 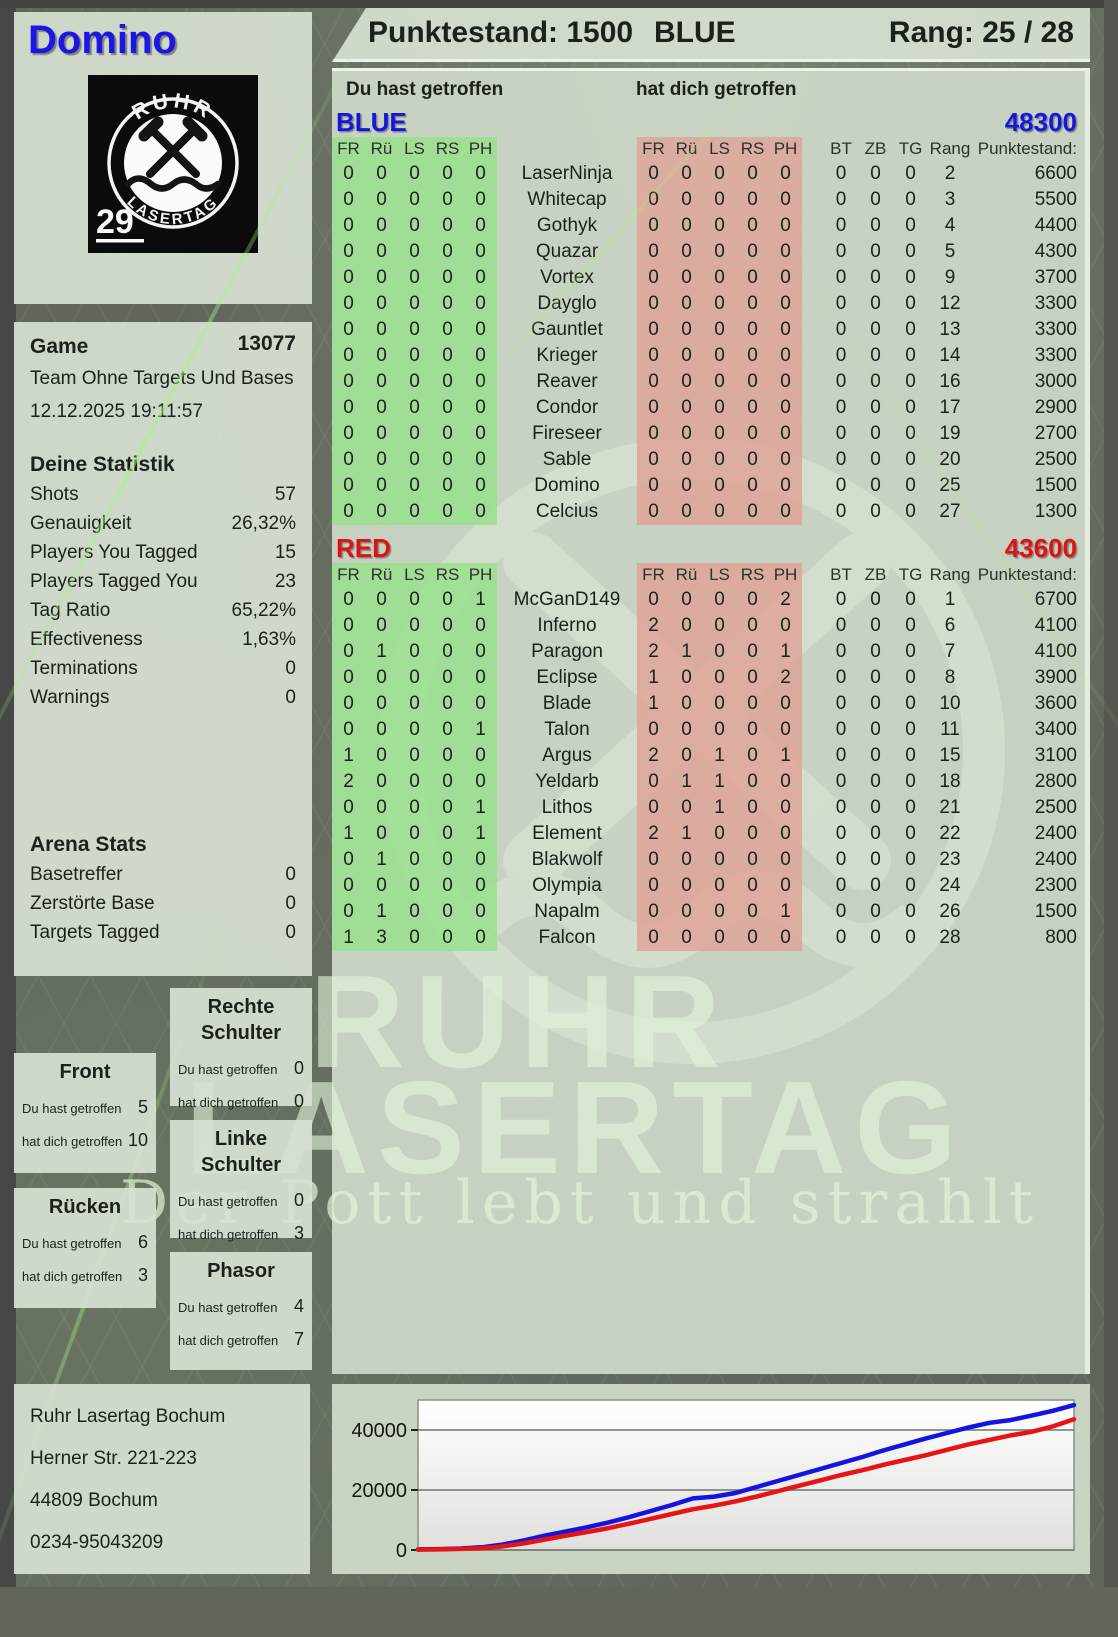 I want to click on table-row: 0 0 0 0 0 Dayglo 0 0 0 0 0 0 0 0 12 3300, so click(x=708, y=304).